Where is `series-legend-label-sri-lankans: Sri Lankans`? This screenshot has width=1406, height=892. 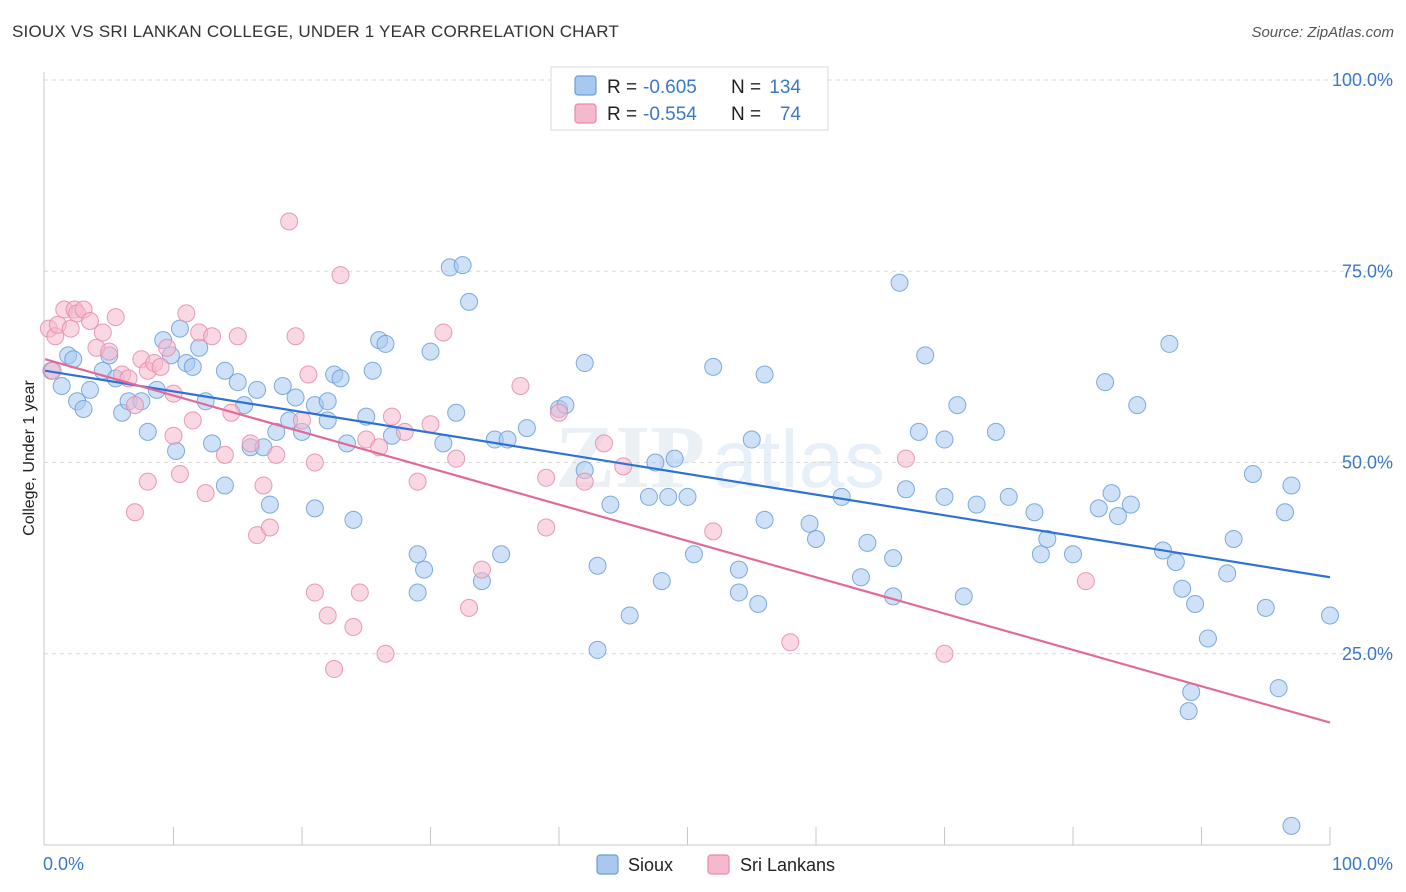
series-legend-label-sri-lankans: Sri Lankans is located at coordinates (787, 865).